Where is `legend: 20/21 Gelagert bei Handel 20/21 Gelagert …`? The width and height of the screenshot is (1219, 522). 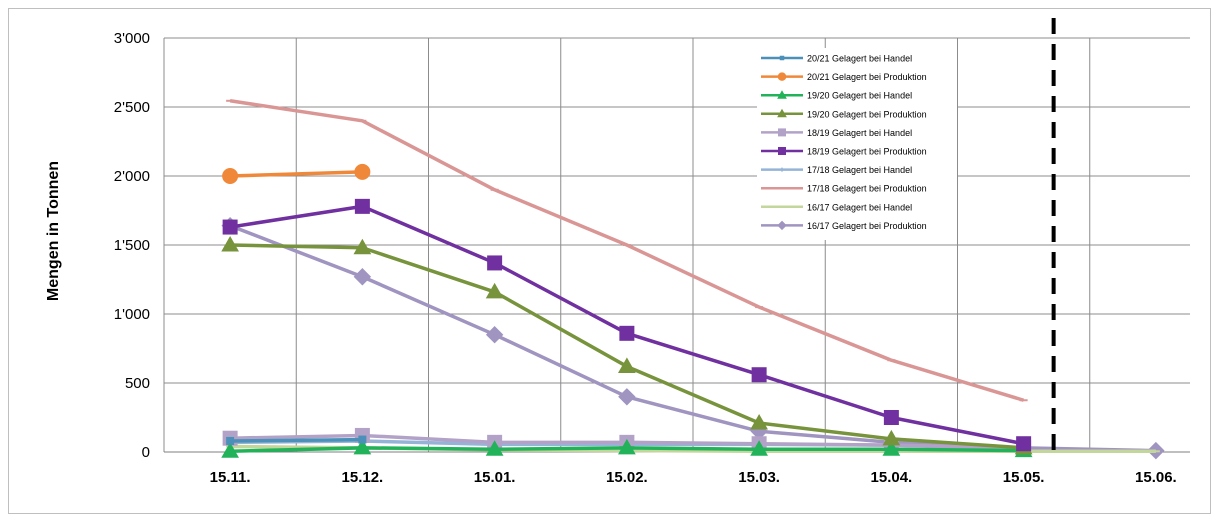
legend: 20/21 Gelagert bei Handel 20/21 Gelagert … is located at coordinates (857, 144).